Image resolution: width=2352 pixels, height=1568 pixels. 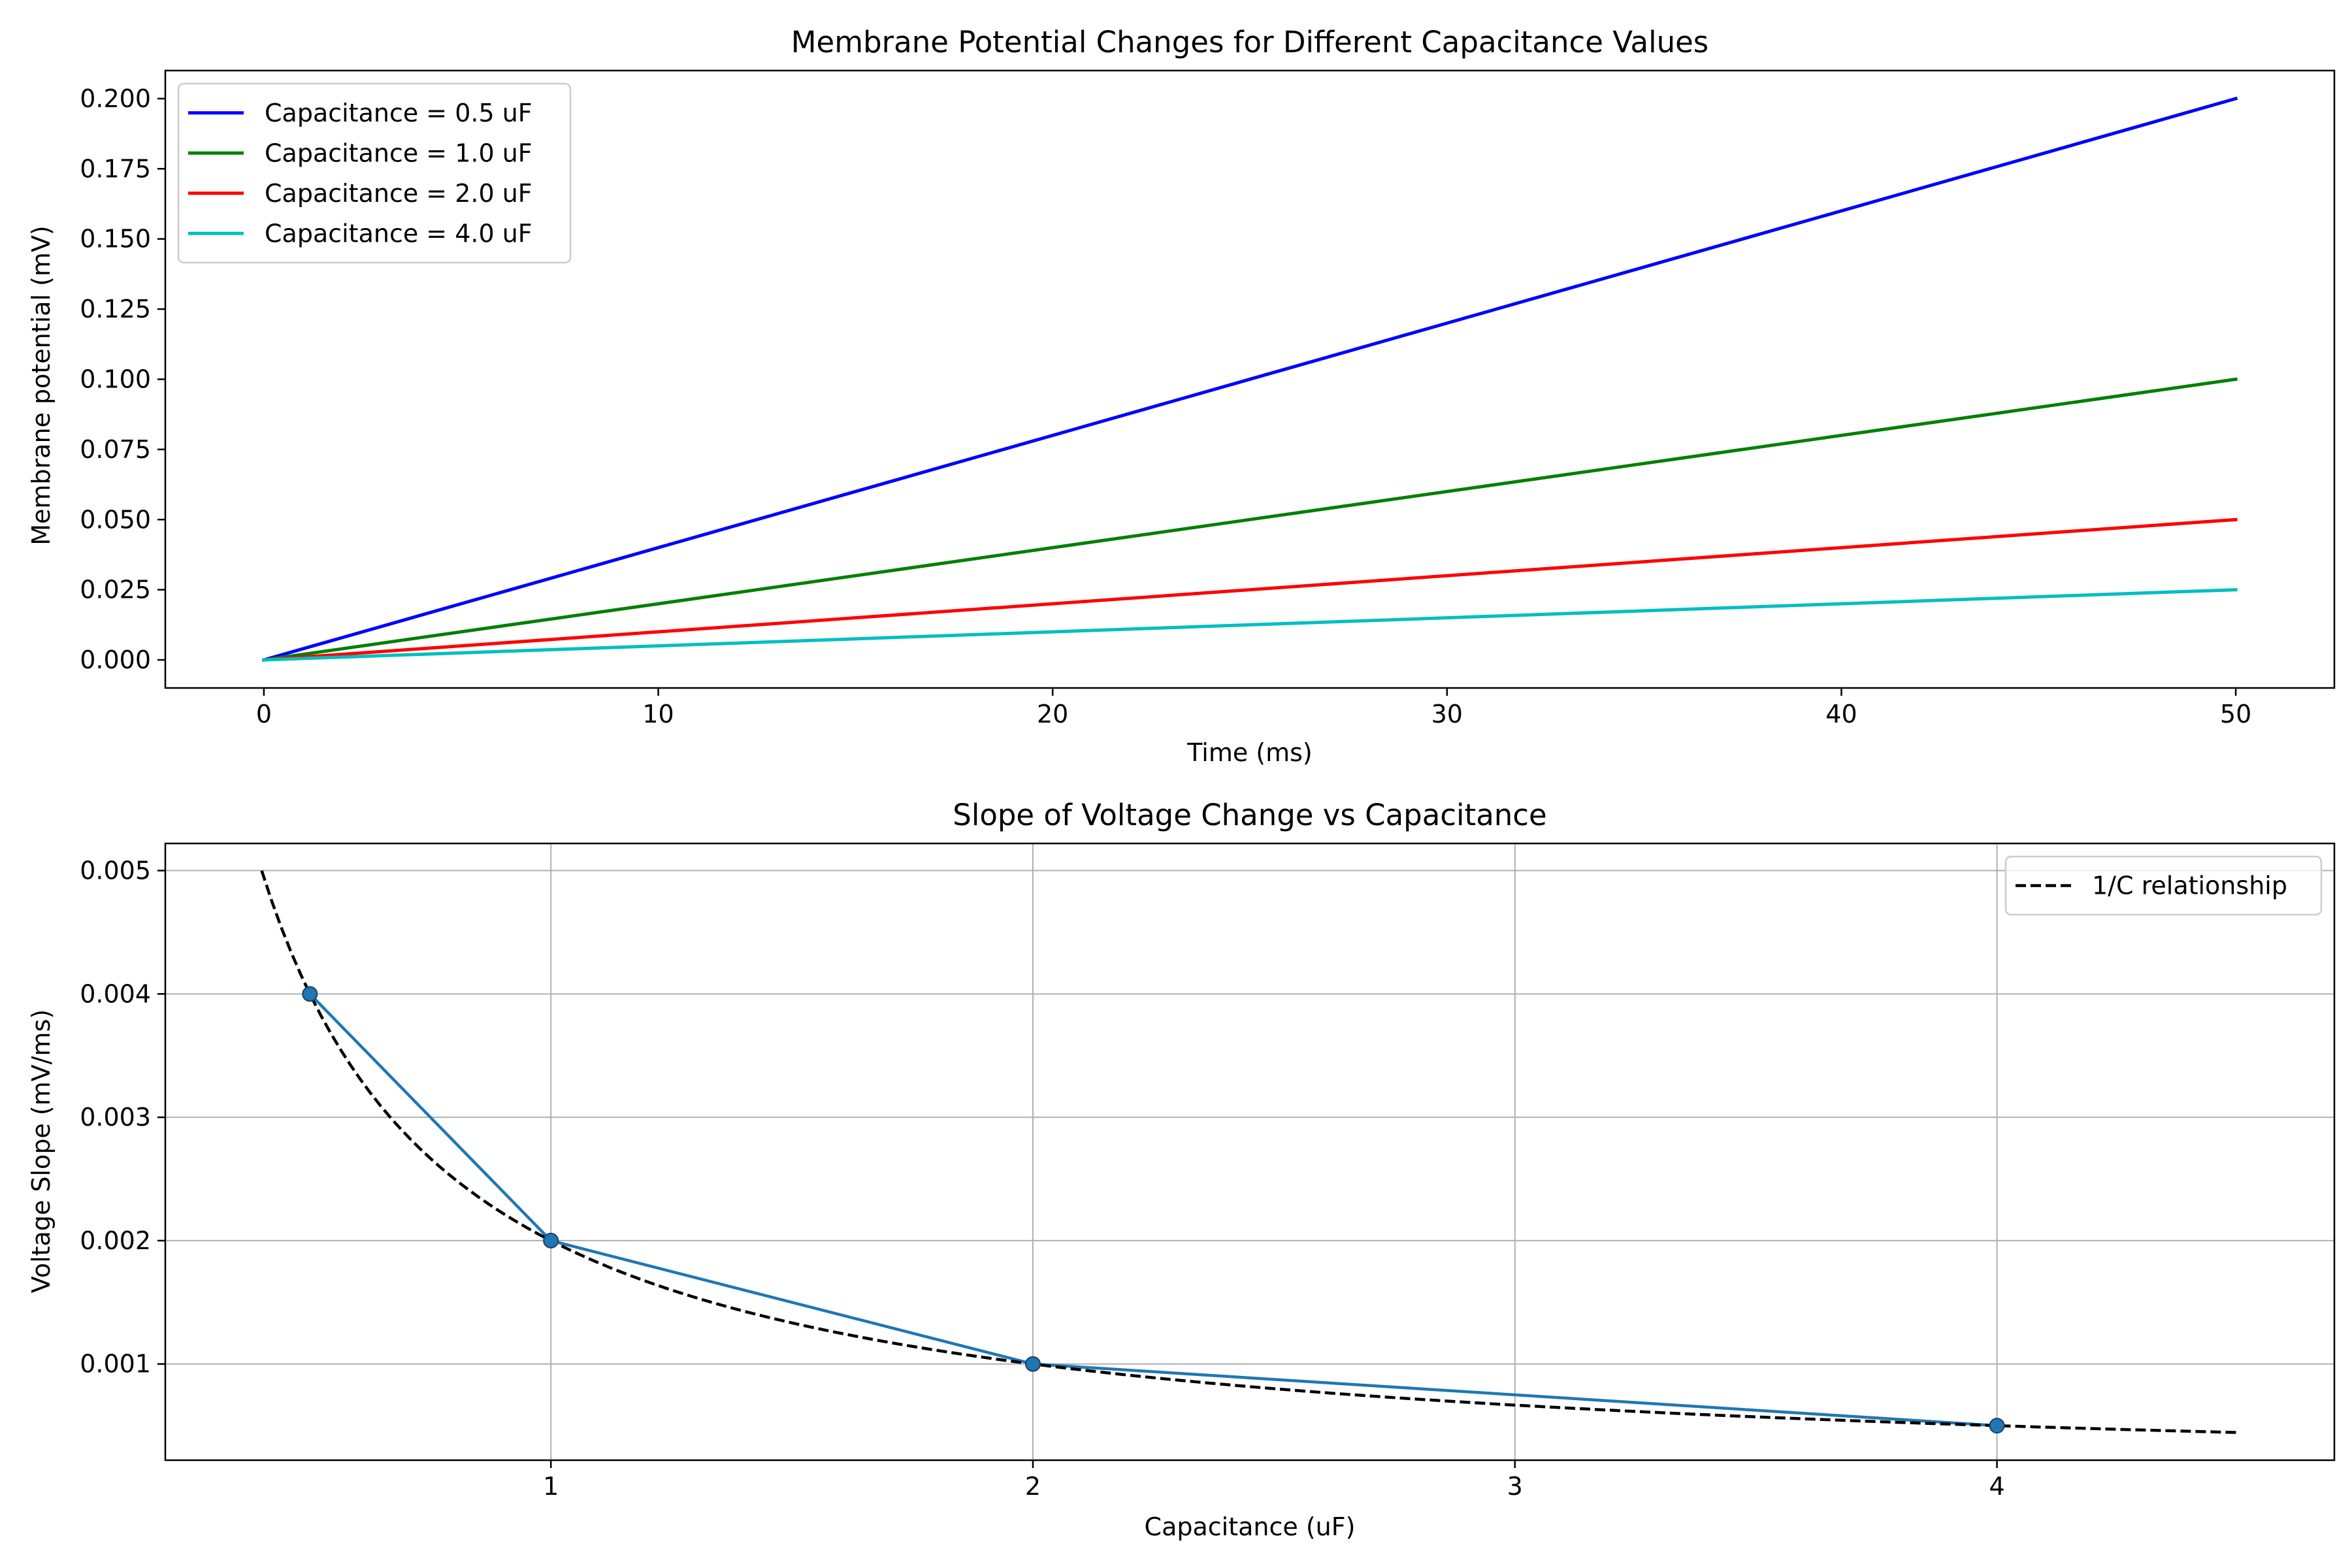 What do you see at coordinates (1274, 1480) in the screenshot?
I see `chart-2-x-ticks: 1 2 3 4` at bounding box center [1274, 1480].